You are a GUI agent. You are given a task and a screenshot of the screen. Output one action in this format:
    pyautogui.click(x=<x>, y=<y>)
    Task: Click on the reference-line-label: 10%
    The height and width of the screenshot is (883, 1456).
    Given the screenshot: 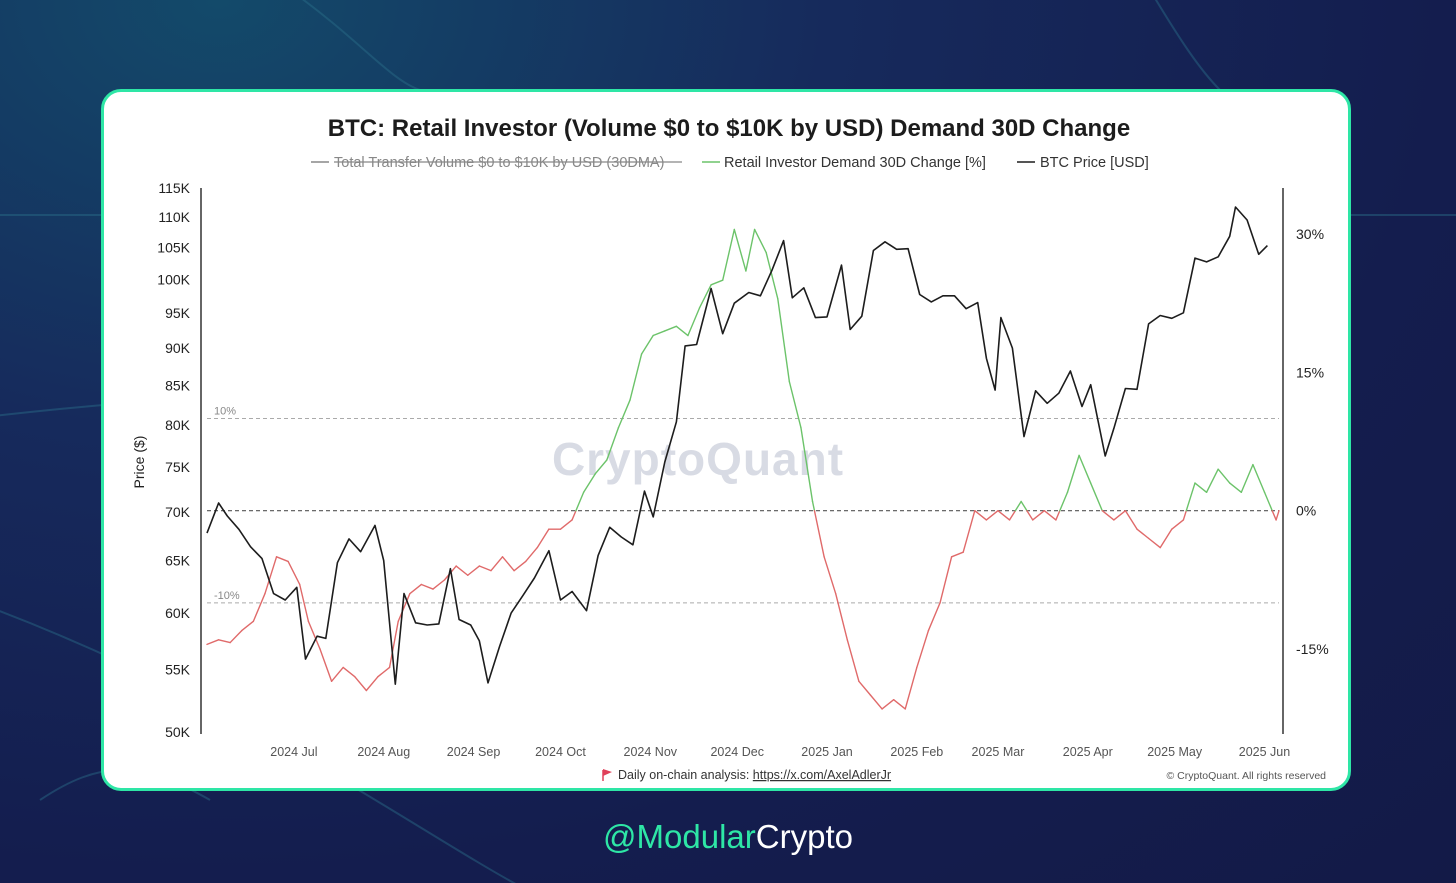 What is the action you would take?
    pyautogui.click(x=225, y=412)
    